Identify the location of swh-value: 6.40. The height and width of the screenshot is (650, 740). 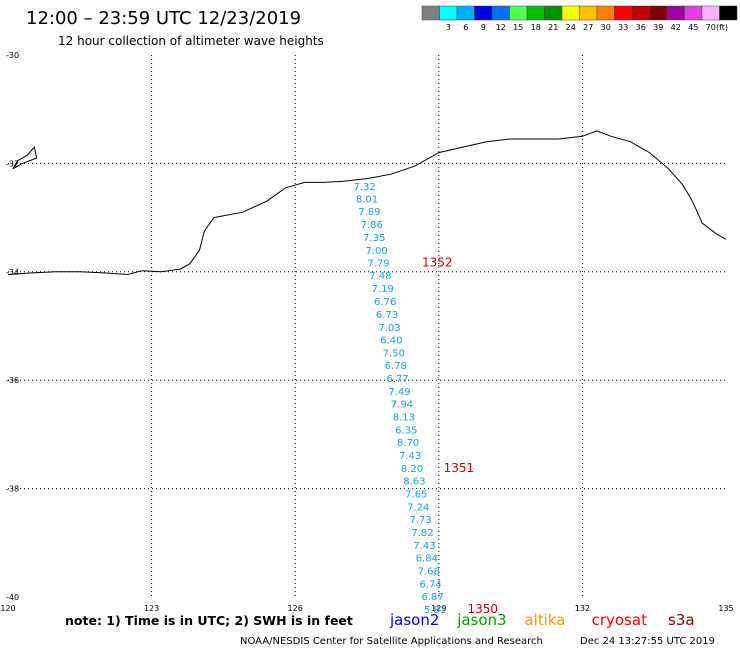
(391, 341).